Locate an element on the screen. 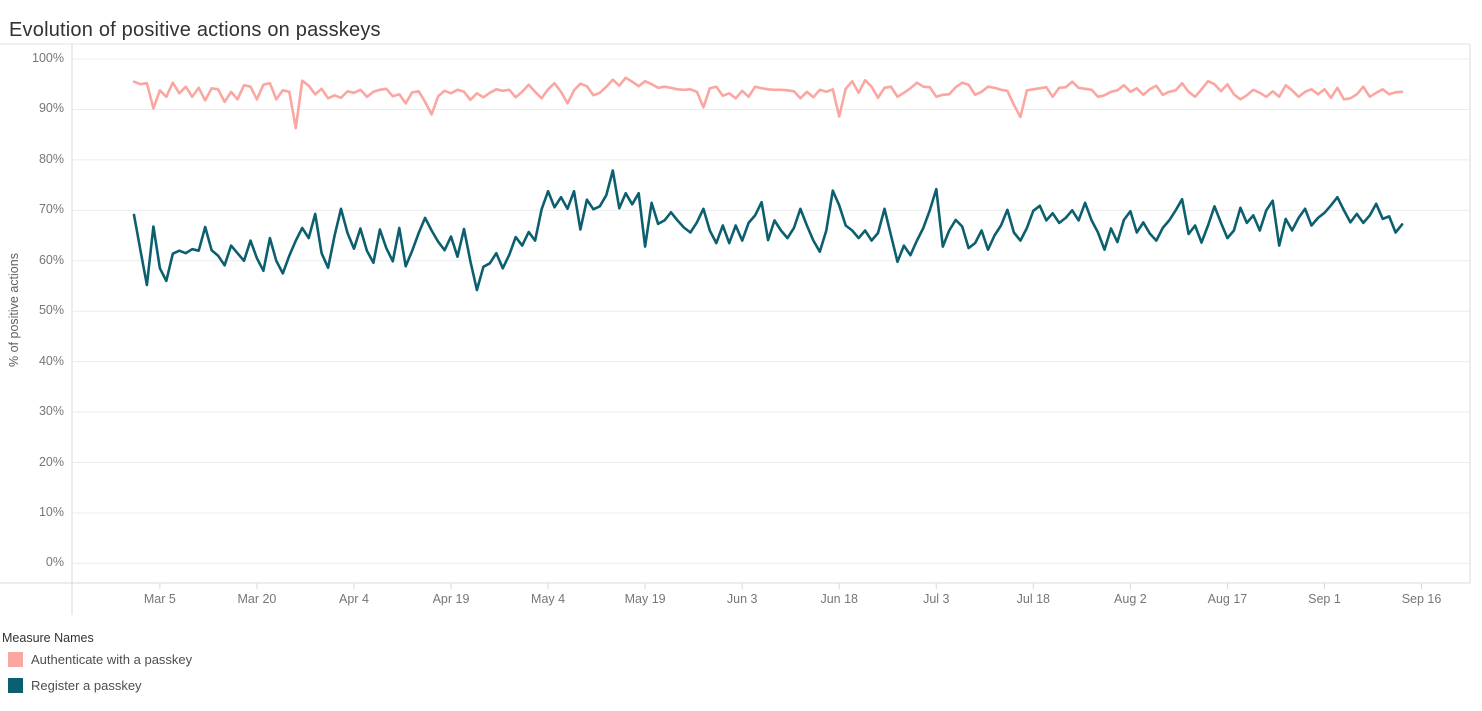  series-line-authenticate is located at coordinates (768, 103).